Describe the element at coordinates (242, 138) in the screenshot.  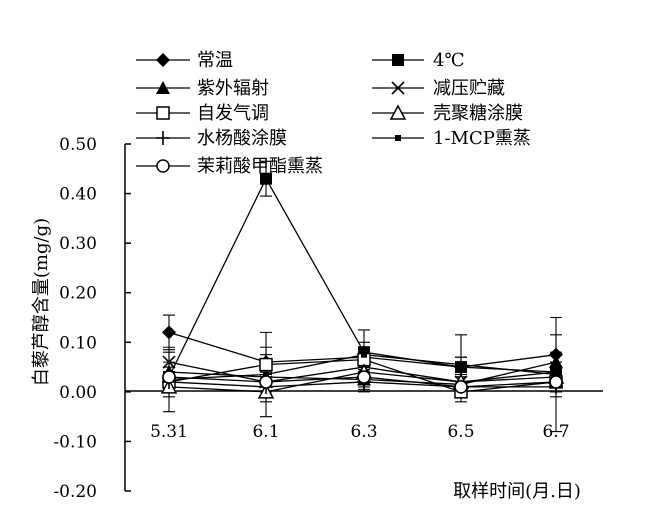
I see `legend-label: 水杨酸涂膜` at that location.